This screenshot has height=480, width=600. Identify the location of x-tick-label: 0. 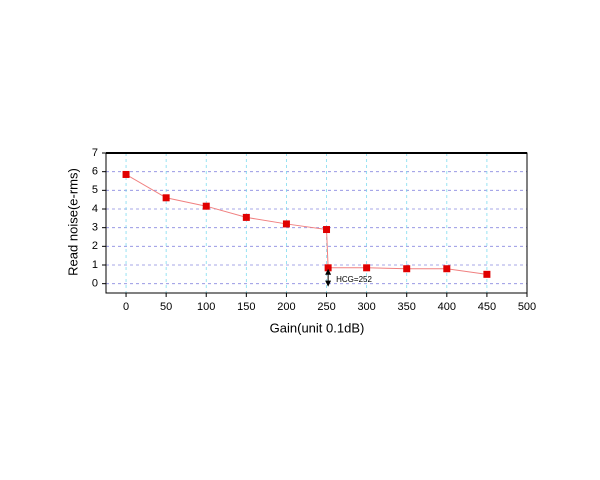
(126, 307).